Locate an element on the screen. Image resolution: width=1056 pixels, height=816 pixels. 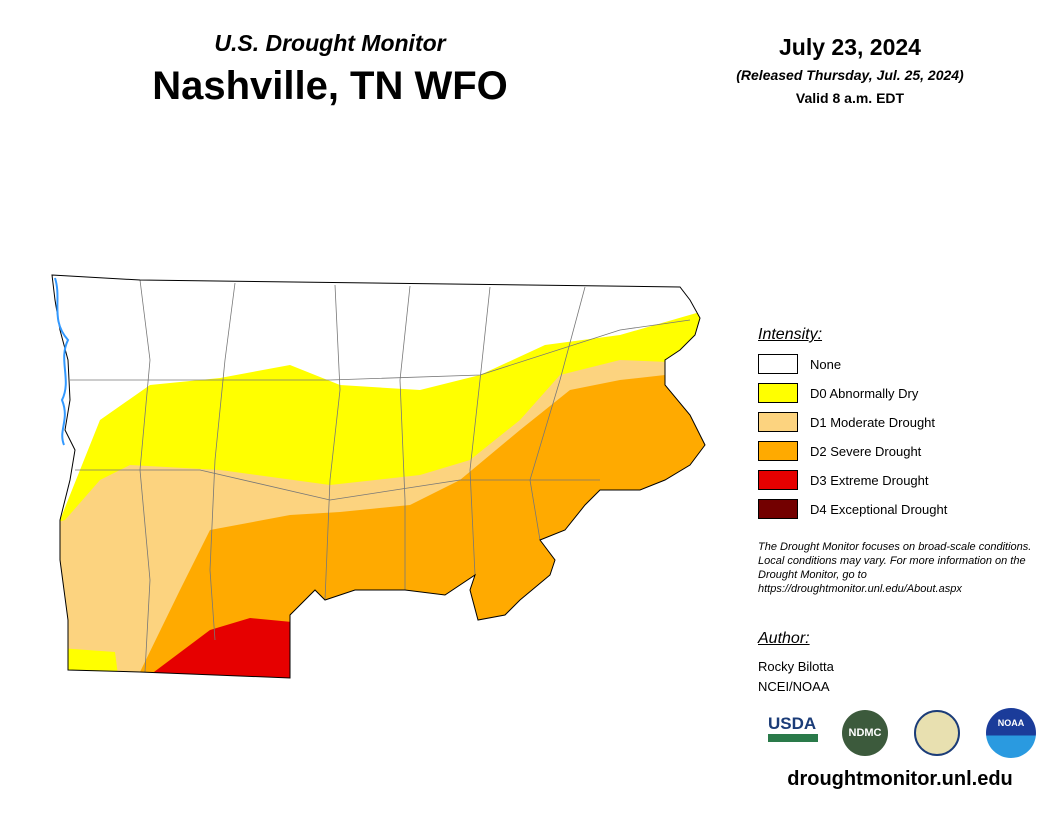
legend-label: D2 Severe Drought is located at coordinates (866, 451).